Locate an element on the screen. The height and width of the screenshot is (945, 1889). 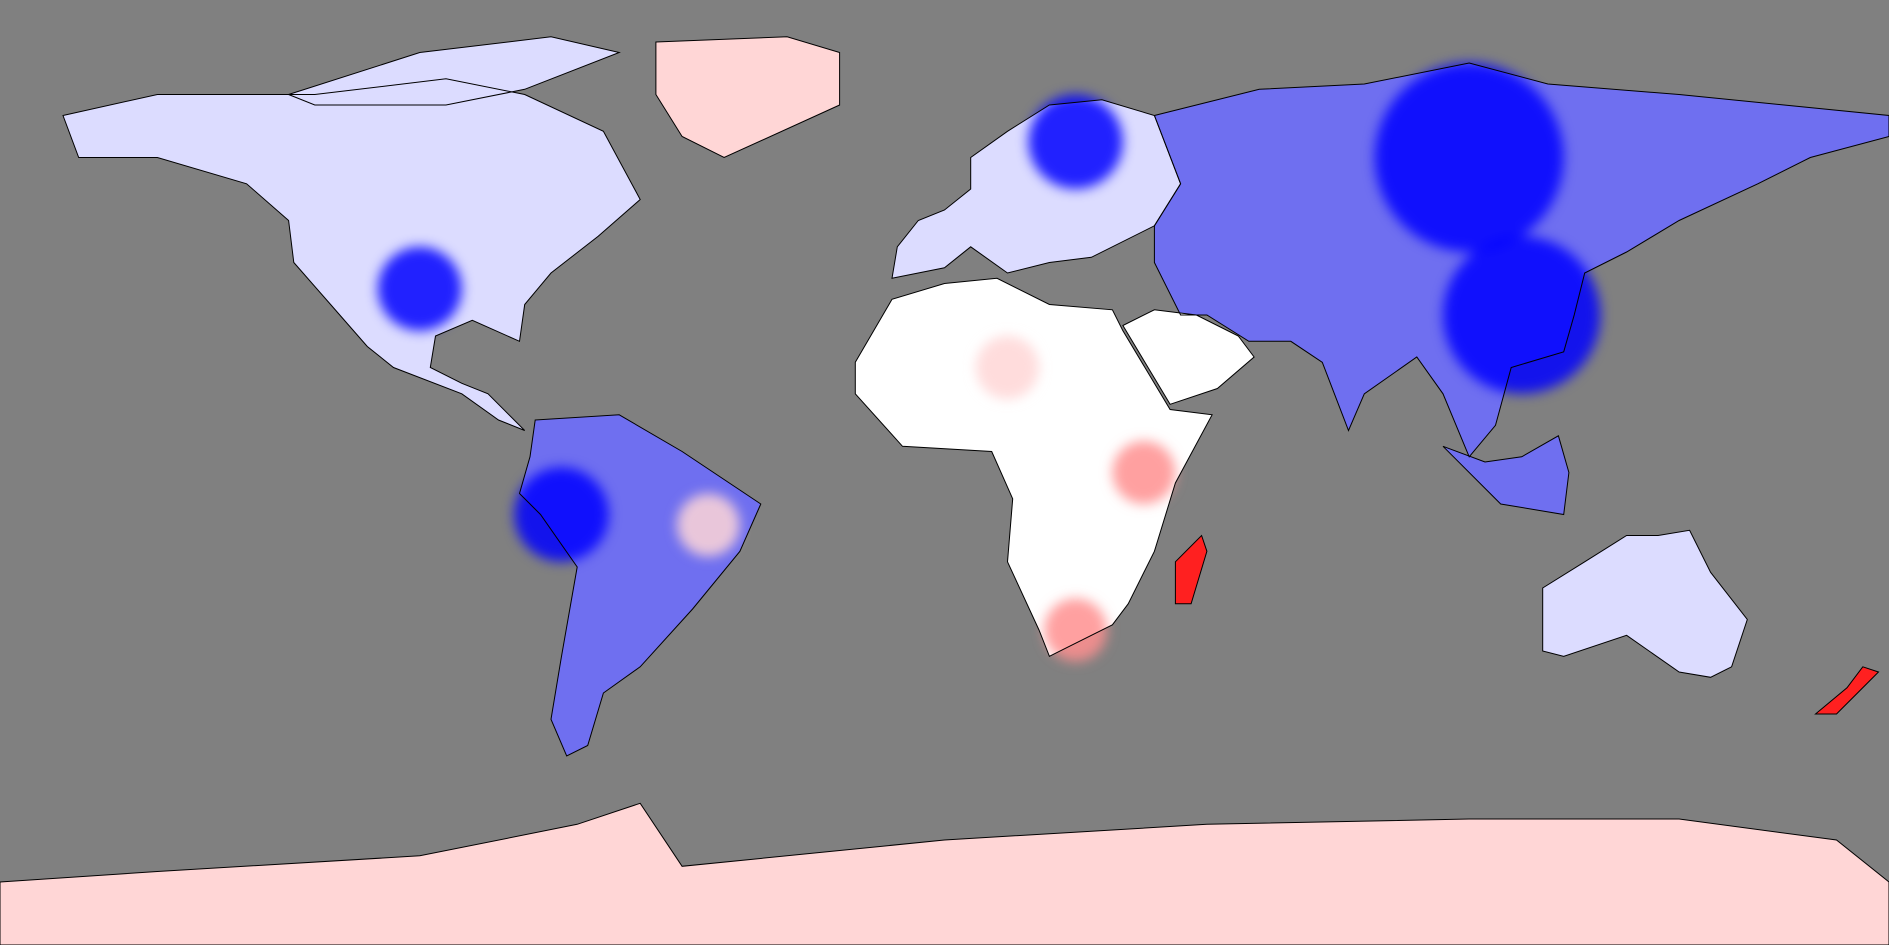
region-new-zealand is located at coordinates (1847, 690).